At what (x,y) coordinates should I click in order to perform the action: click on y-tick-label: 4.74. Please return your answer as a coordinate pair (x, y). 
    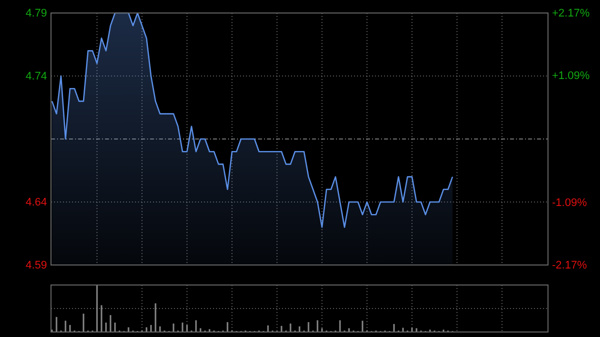
    Looking at the image, I should click on (36, 76).